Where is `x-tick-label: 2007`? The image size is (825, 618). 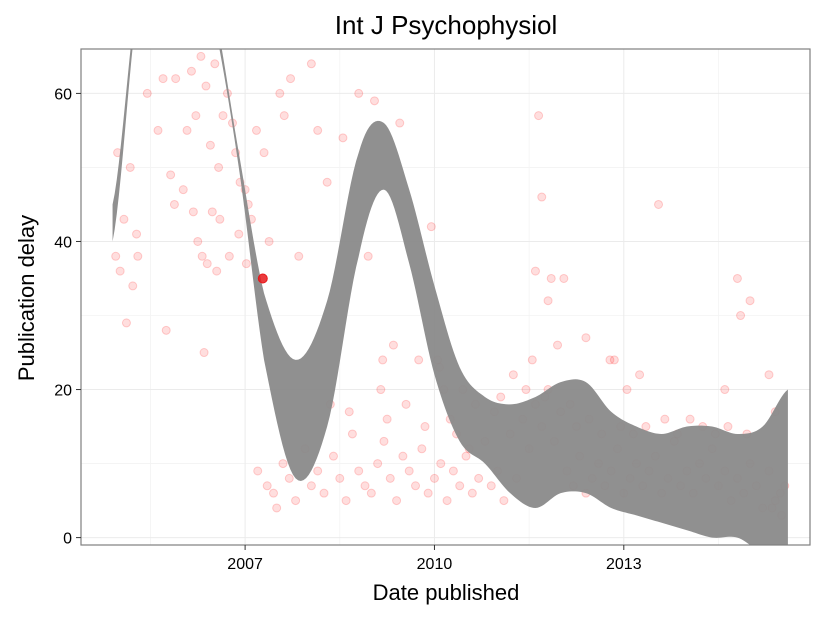
x-tick-label: 2007 is located at coordinates (245, 564).